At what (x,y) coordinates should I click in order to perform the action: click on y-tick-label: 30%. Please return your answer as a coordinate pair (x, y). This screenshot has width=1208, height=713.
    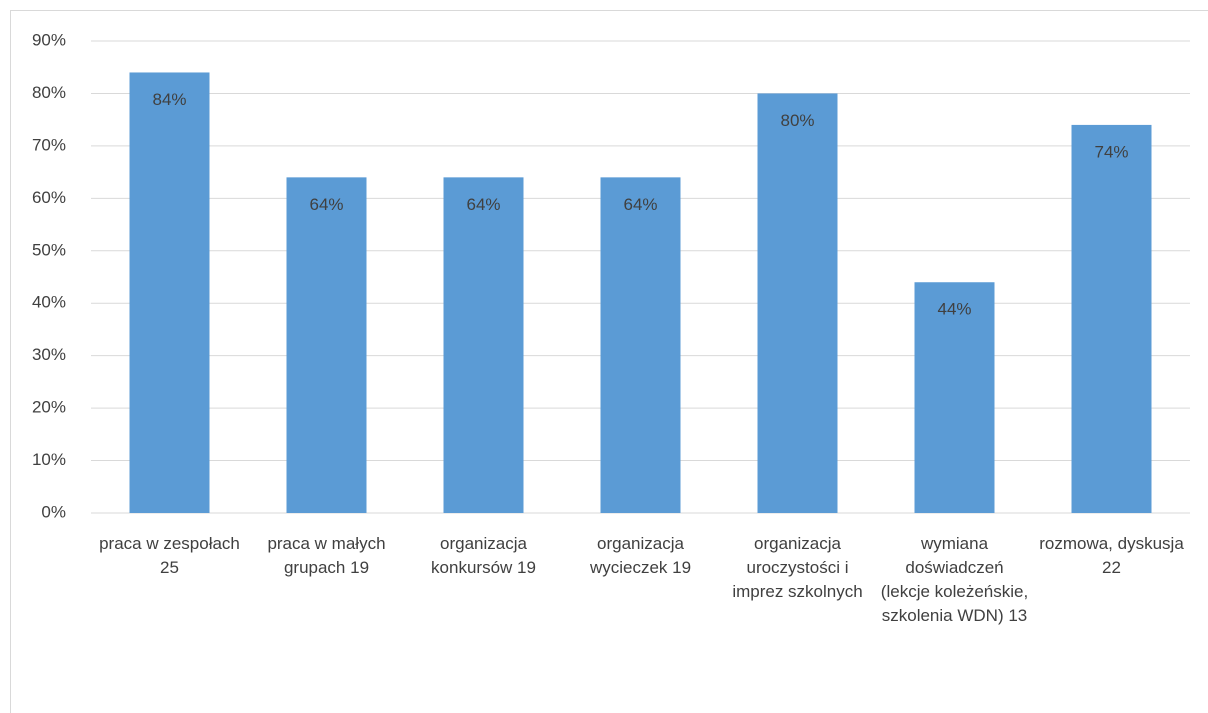
    Looking at the image, I should click on (49, 354).